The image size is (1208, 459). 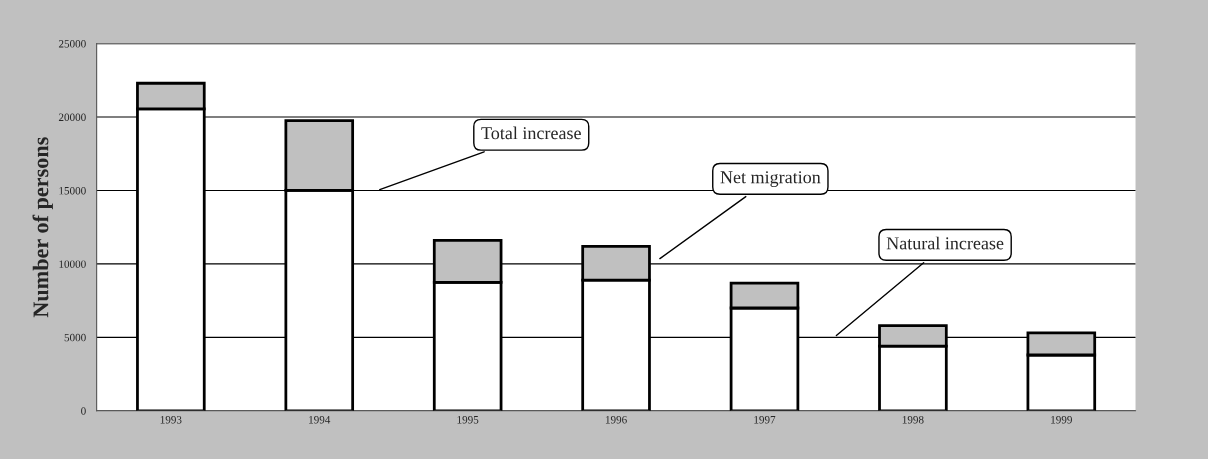 I want to click on x-tick-label: 1997, so click(x=765, y=420).